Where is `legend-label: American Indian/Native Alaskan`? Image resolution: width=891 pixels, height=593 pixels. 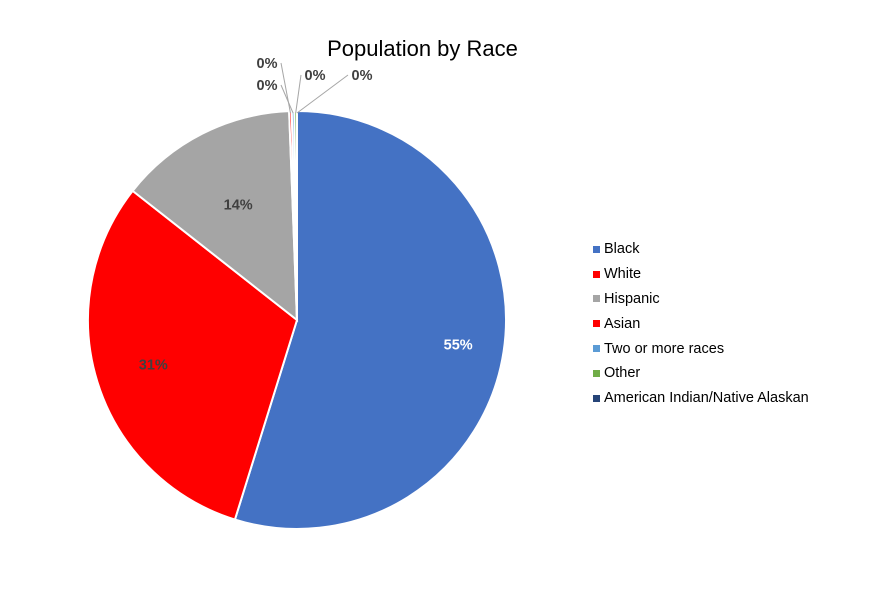
legend-label: American Indian/Native Alaskan is located at coordinates (706, 398).